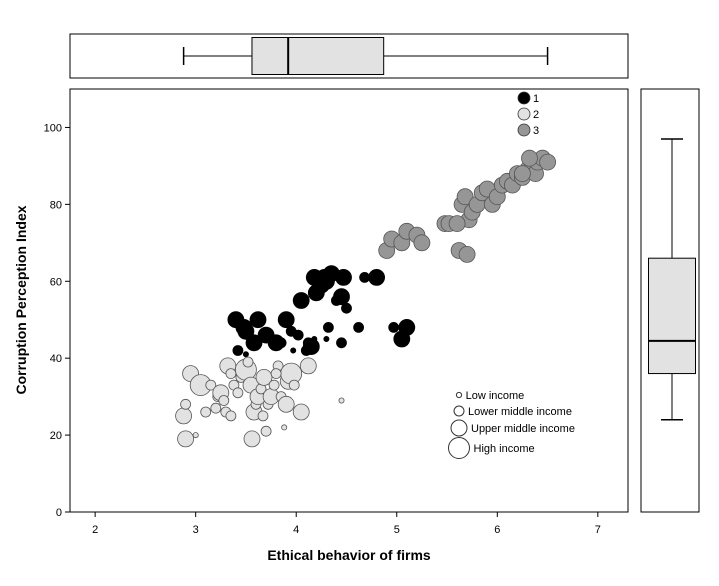 The width and height of the screenshot is (719, 586). What do you see at coordinates (95, 530) in the screenshot?
I see `x-tick-label: 2` at bounding box center [95, 530].